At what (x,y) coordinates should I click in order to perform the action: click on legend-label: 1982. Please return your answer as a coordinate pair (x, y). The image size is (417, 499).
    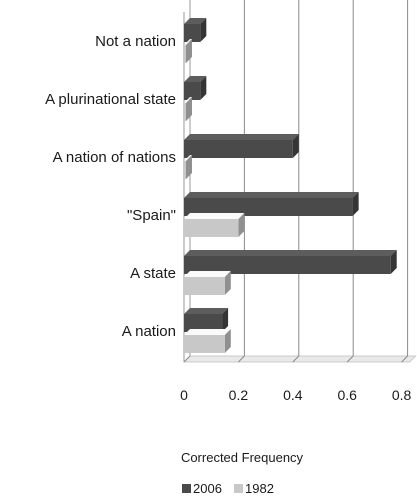
    Looking at the image, I should click on (259, 488).